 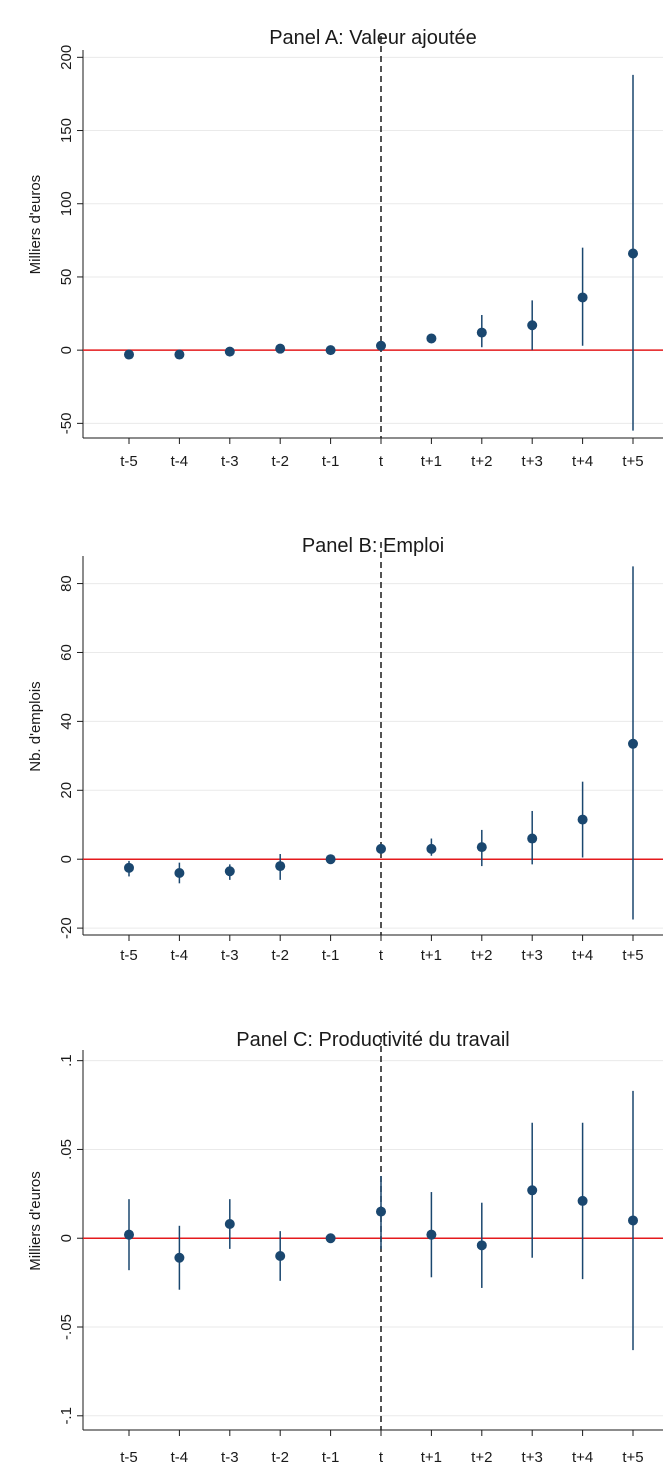 I want to click on panel-title: Panel C: Productivité du travail, so click(x=372, y=1040).